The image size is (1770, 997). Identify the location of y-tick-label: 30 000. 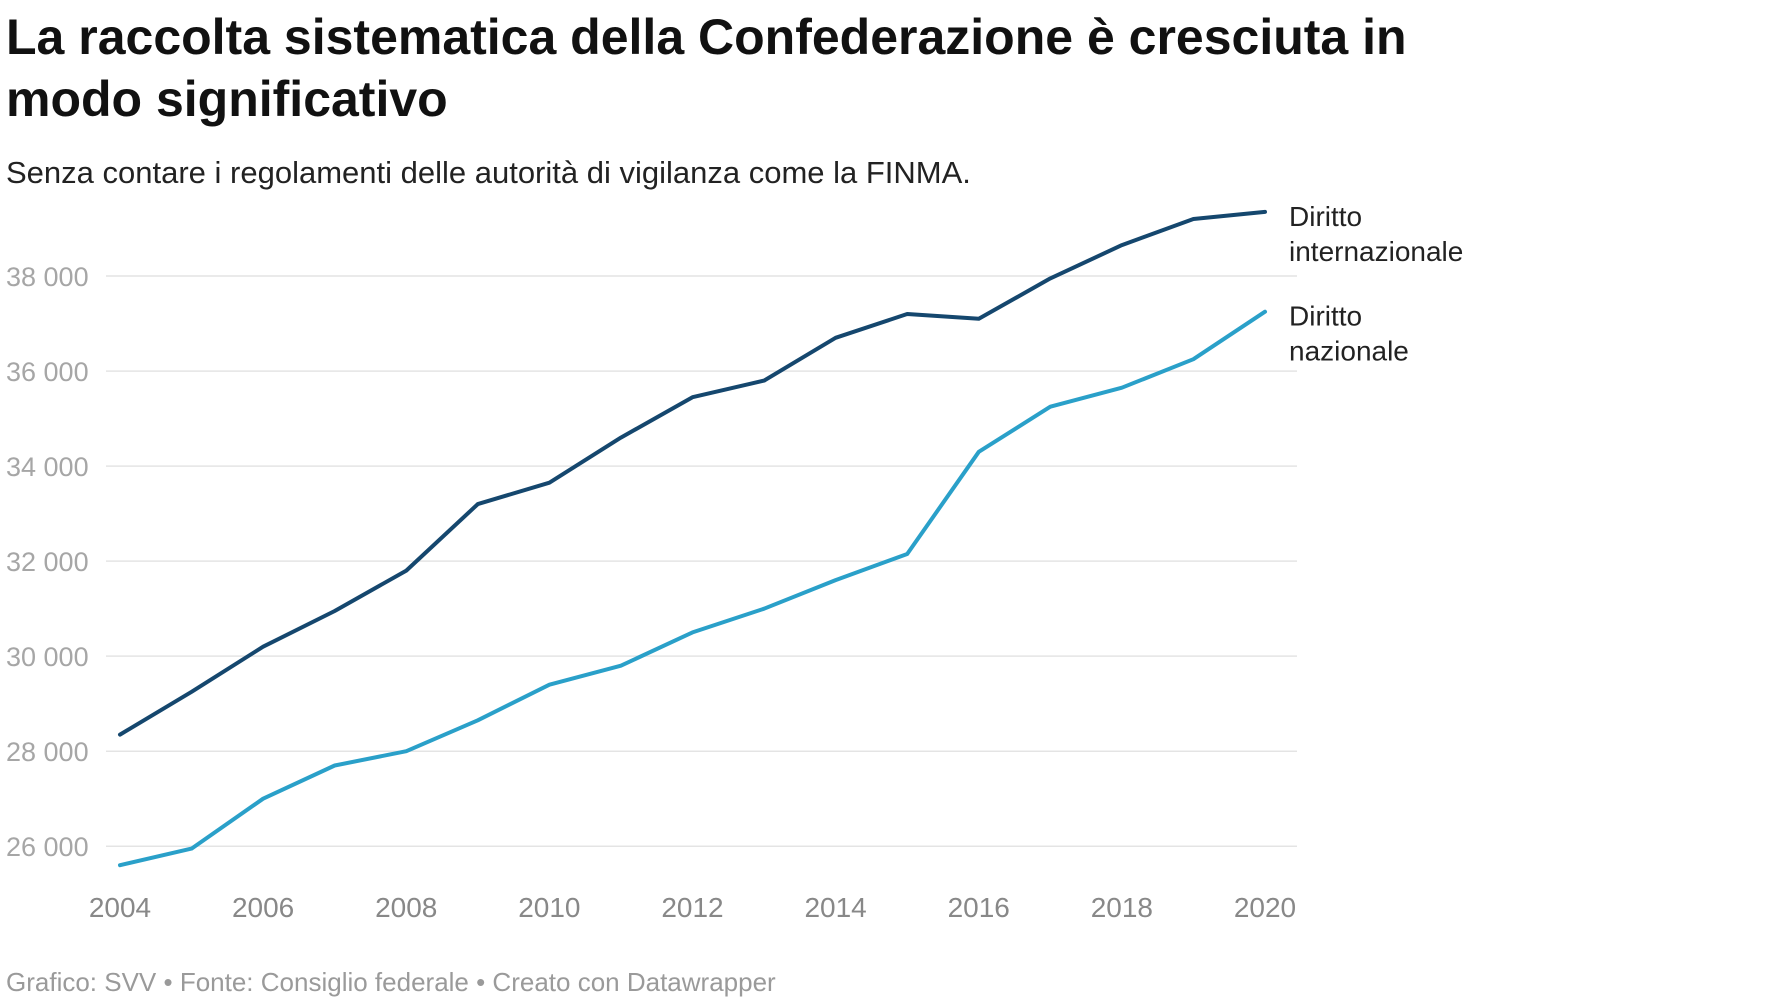
(47, 657).